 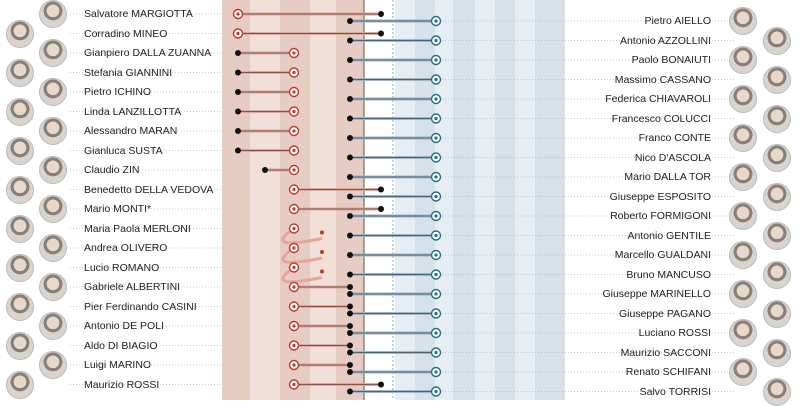 I want to click on right-name-label: Federica CHIAVAROLI, so click(x=658, y=99).